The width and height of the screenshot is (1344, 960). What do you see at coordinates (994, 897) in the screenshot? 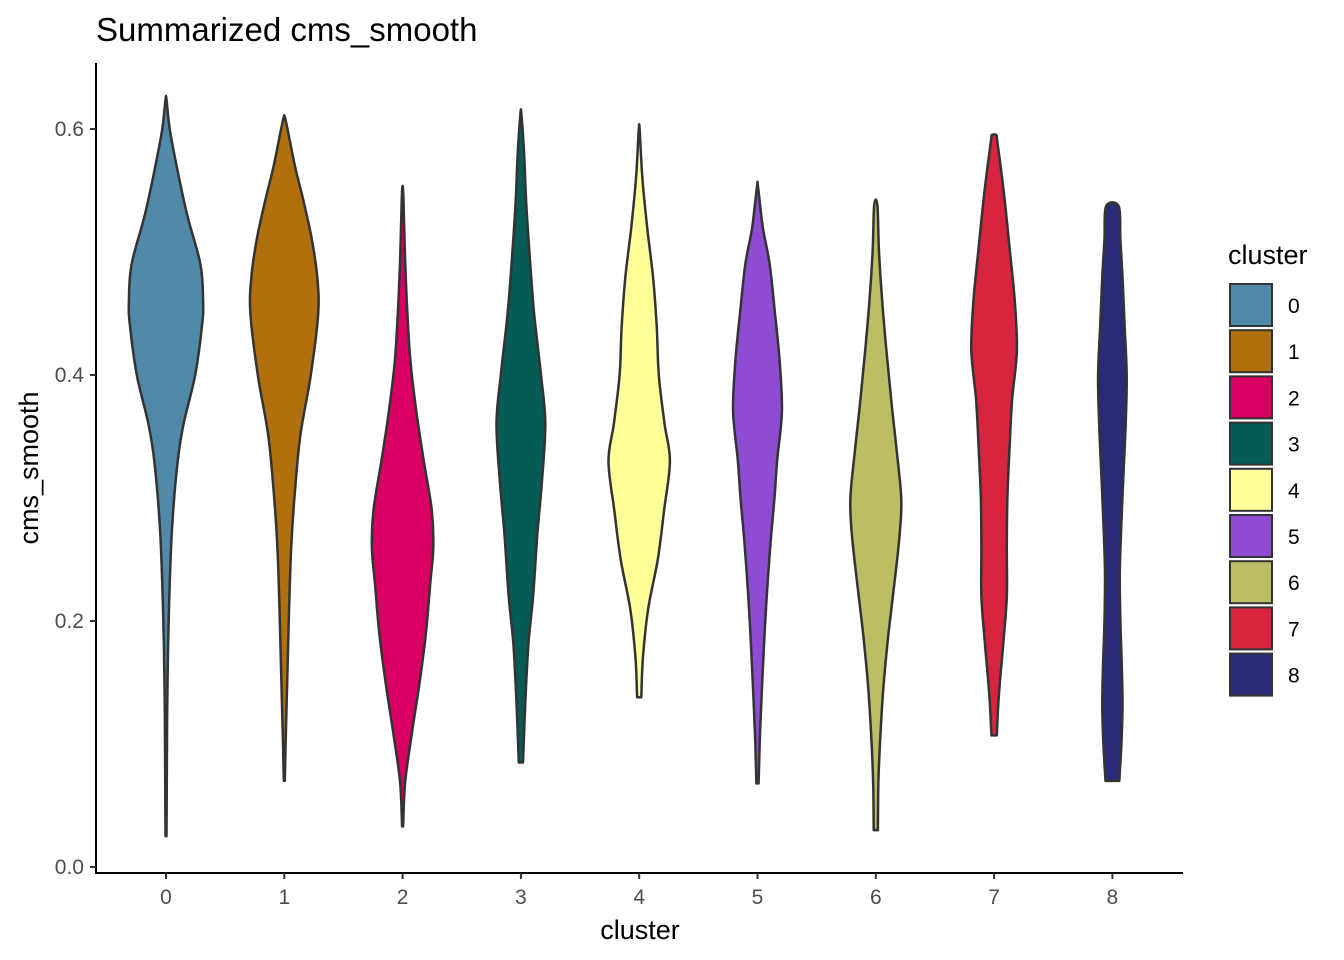
I see `x-tick-label: 7` at bounding box center [994, 897].